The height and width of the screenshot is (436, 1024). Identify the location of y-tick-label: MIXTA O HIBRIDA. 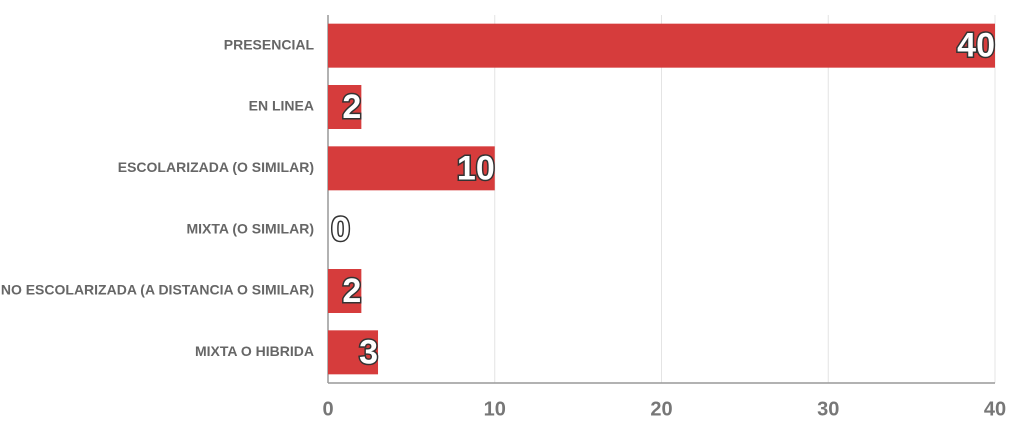
(254, 351).